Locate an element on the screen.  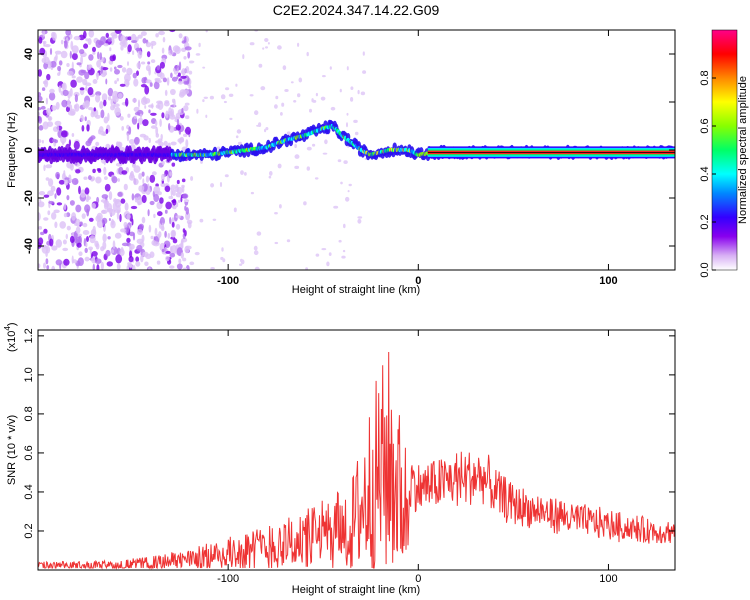
colorbar-ticks: 0.0 0.2 0.4 0.6 0.8 is located at coordinates (707, 174).